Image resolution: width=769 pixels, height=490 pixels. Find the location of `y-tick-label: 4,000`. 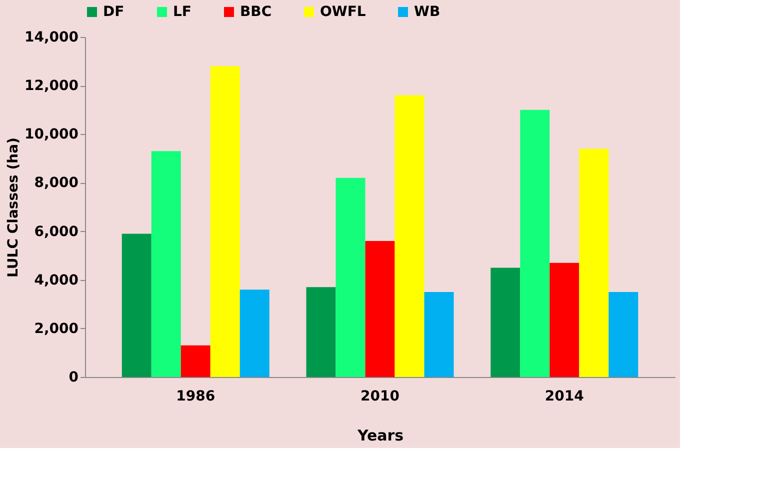

y-tick-label: 4,000 is located at coordinates (56, 280).